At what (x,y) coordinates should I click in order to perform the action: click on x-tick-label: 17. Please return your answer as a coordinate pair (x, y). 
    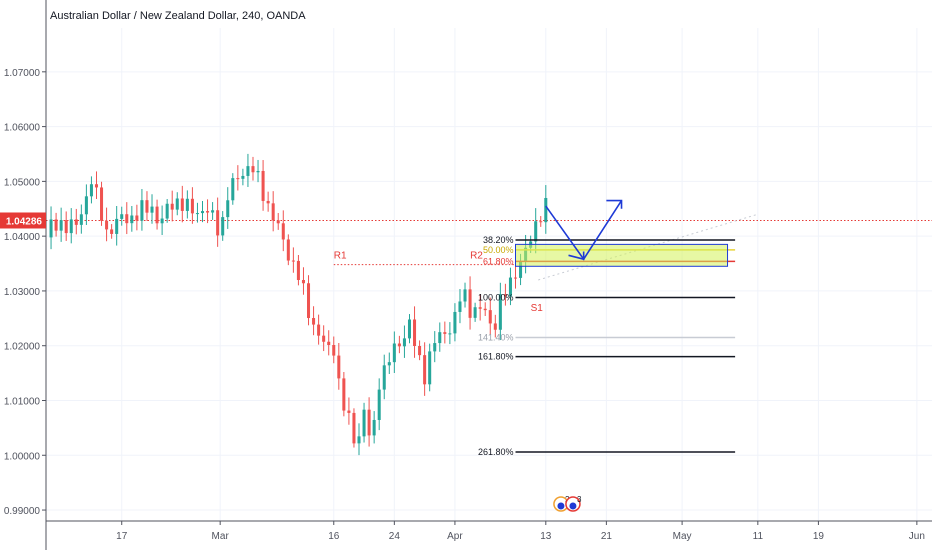
    Looking at the image, I should click on (122, 536).